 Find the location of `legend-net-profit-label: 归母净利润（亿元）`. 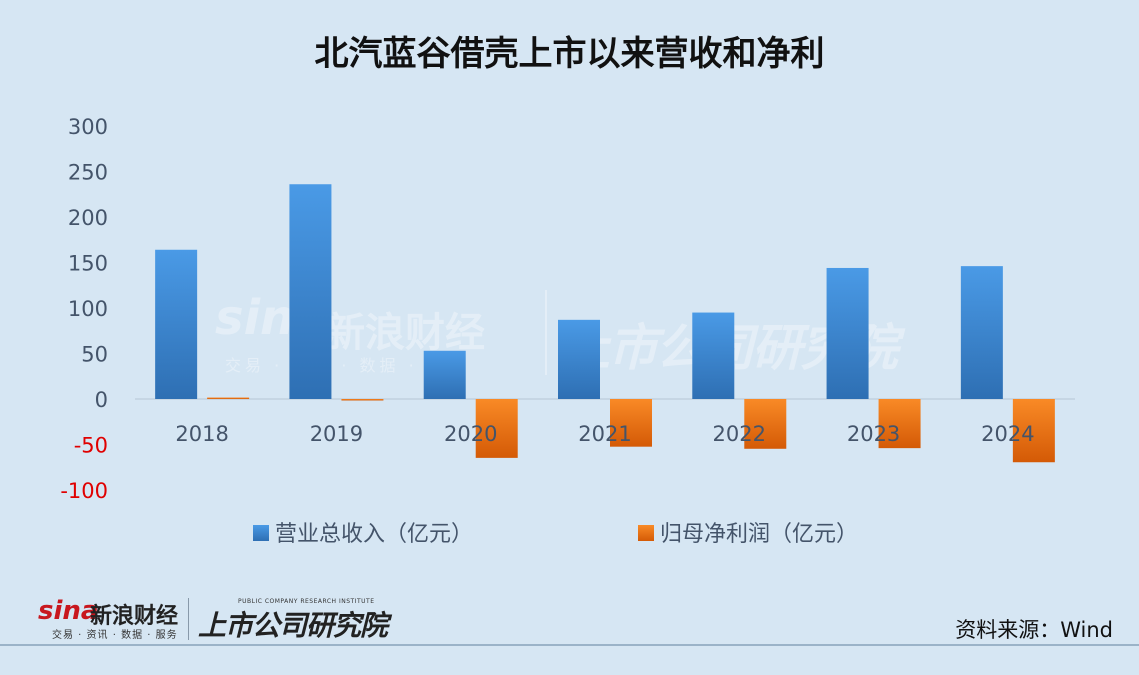

legend-net-profit-label: 归母净利润（亿元） is located at coordinates (759, 534).